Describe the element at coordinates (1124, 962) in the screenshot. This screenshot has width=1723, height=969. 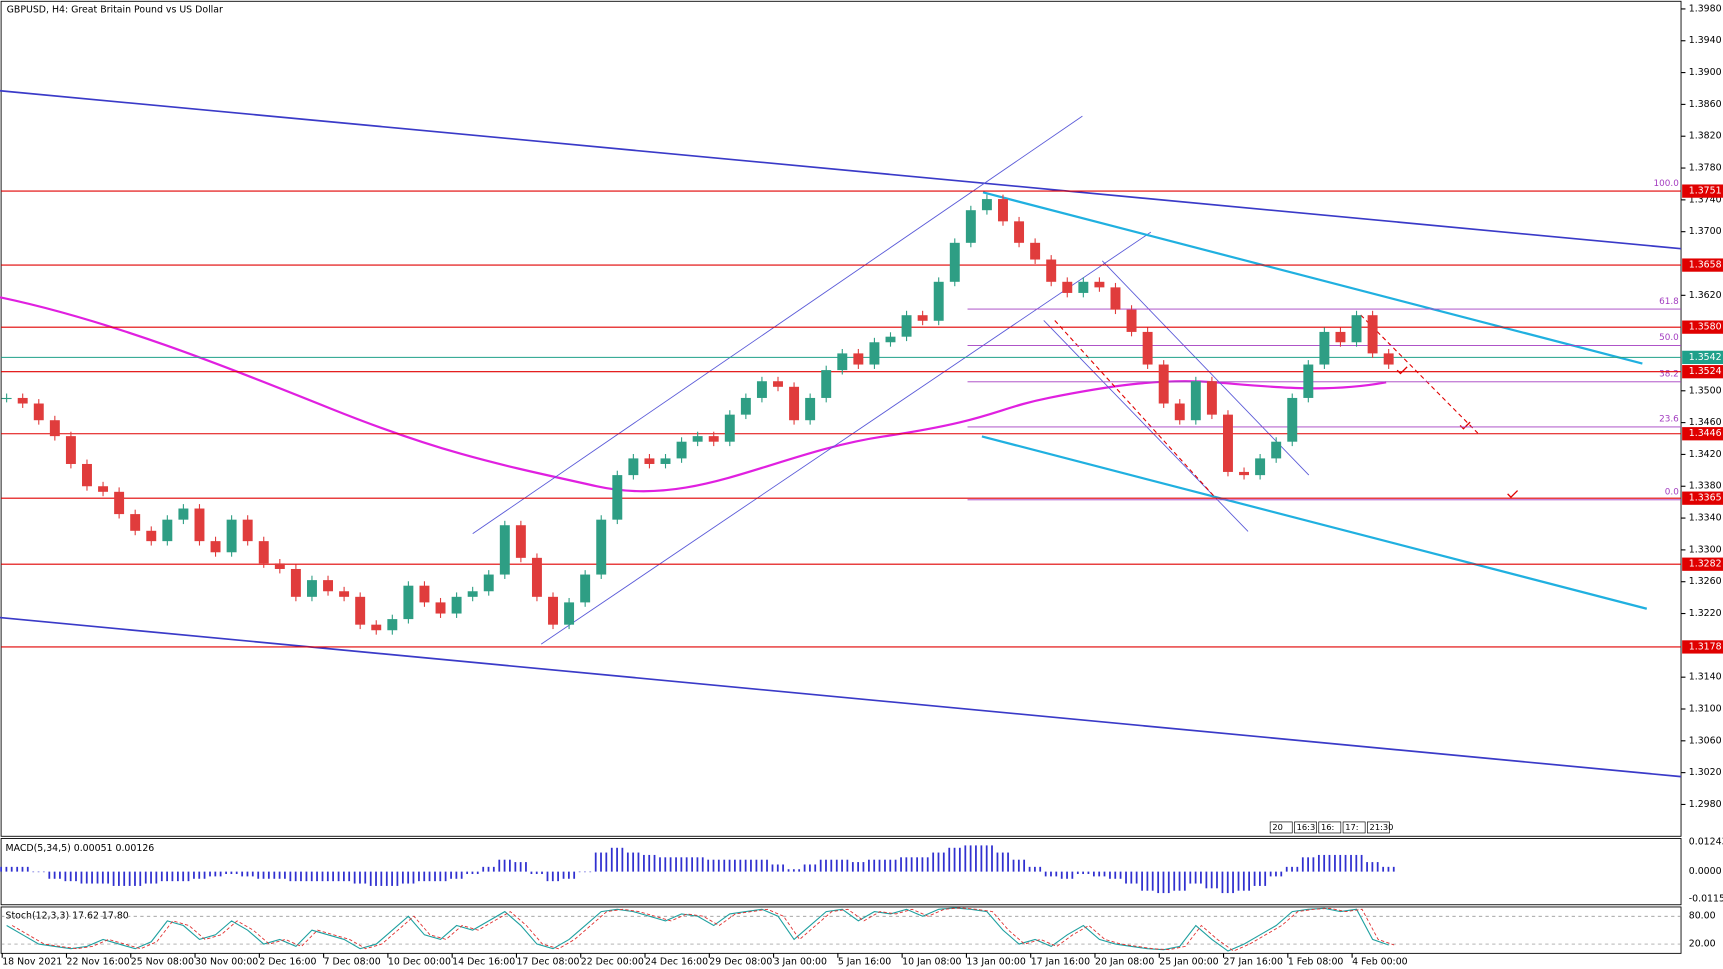
I see `x-tick-label: 20 Jan 08:00` at that location.